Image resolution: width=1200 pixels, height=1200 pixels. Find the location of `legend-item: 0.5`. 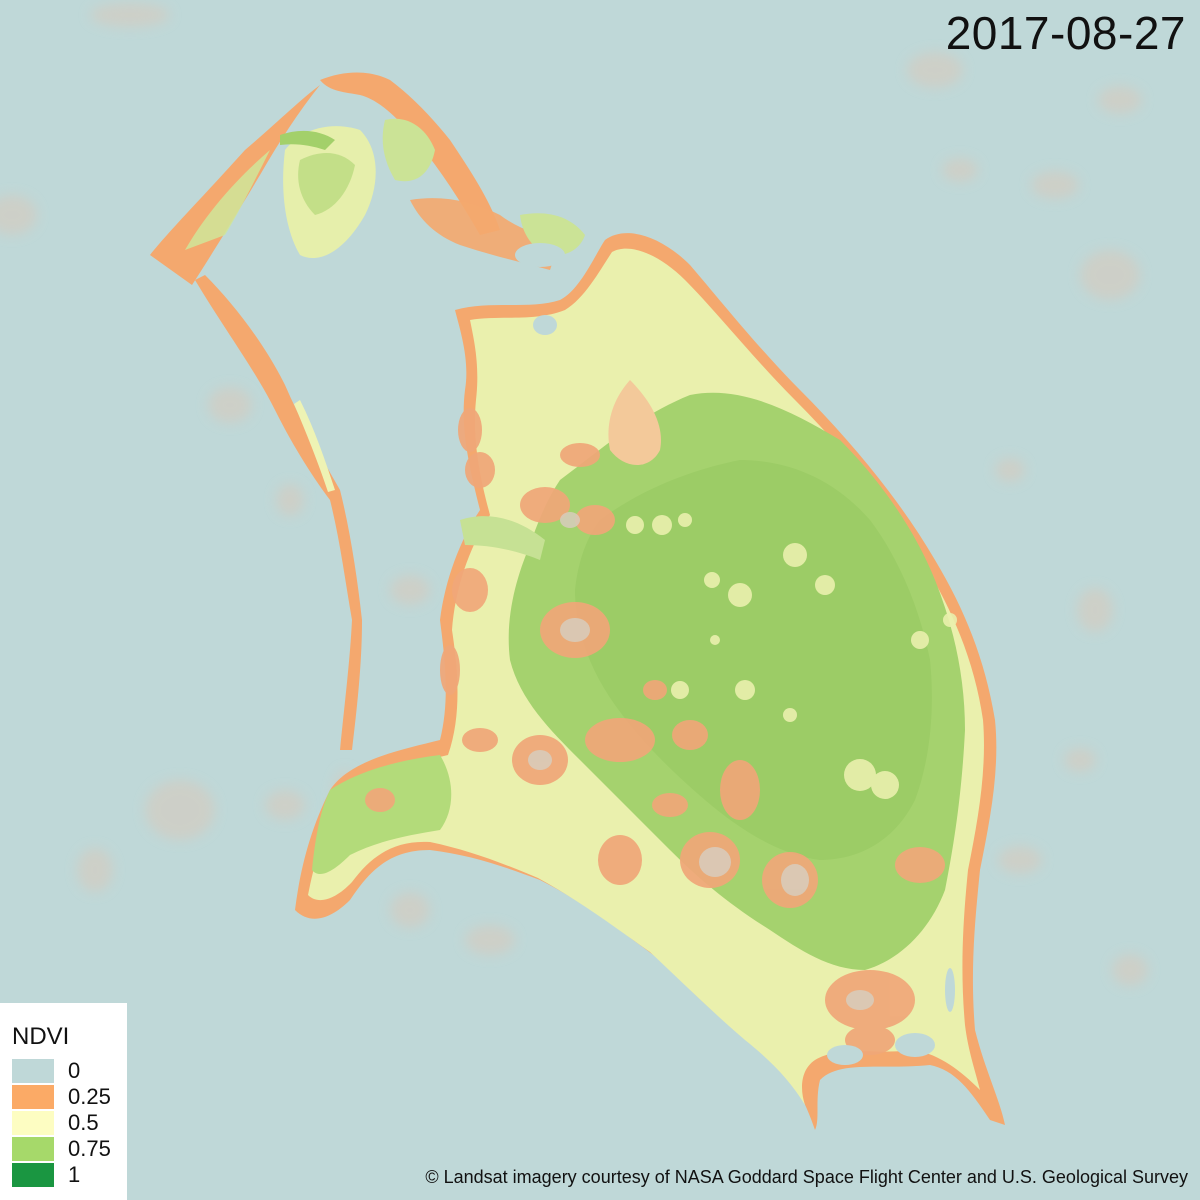

legend-item: 0.5 is located at coordinates (55, 1123).